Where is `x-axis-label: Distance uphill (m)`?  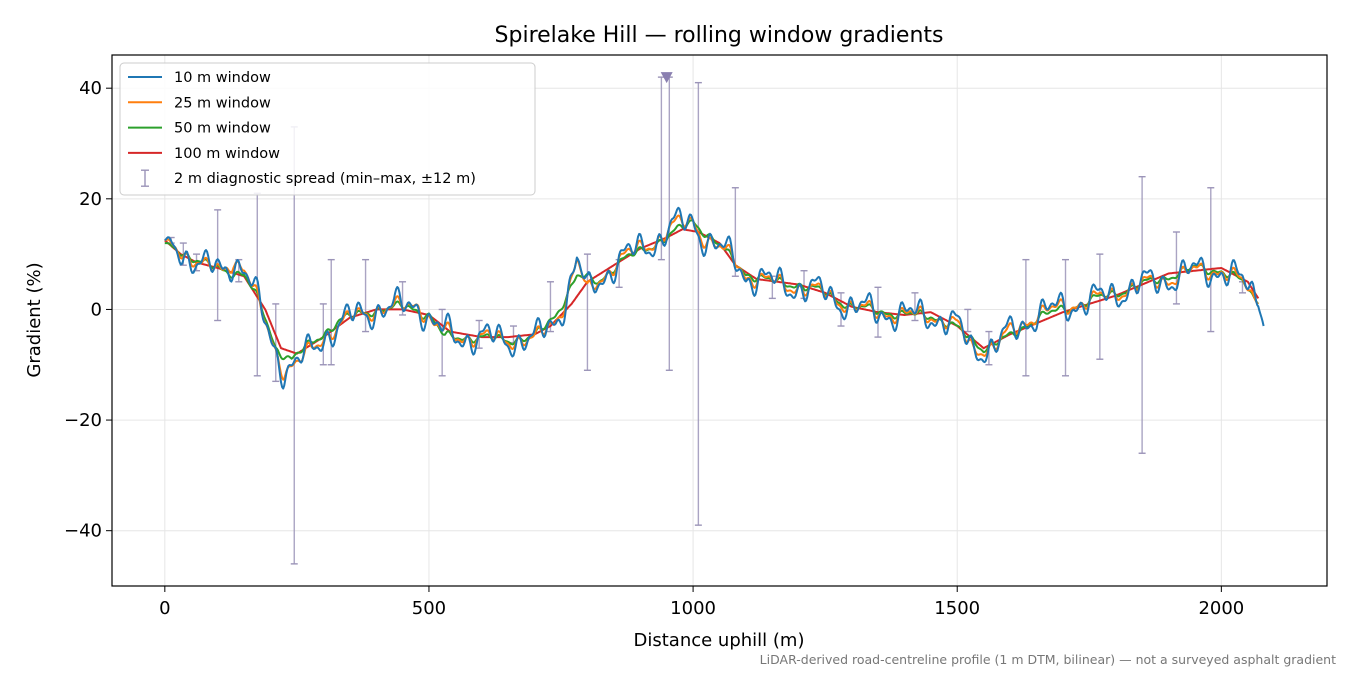 x-axis-label: Distance uphill (m) is located at coordinates (719, 640).